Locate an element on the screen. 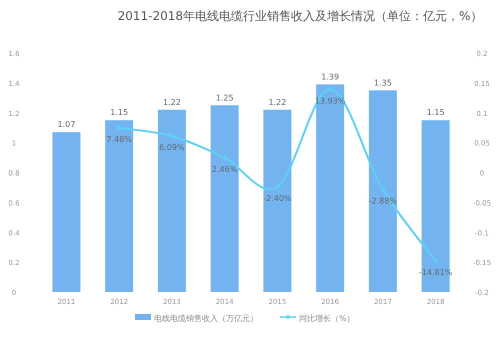 The image size is (500, 340). legend-label: 电线电缆销售收入（万亿元） is located at coordinates (206, 318).